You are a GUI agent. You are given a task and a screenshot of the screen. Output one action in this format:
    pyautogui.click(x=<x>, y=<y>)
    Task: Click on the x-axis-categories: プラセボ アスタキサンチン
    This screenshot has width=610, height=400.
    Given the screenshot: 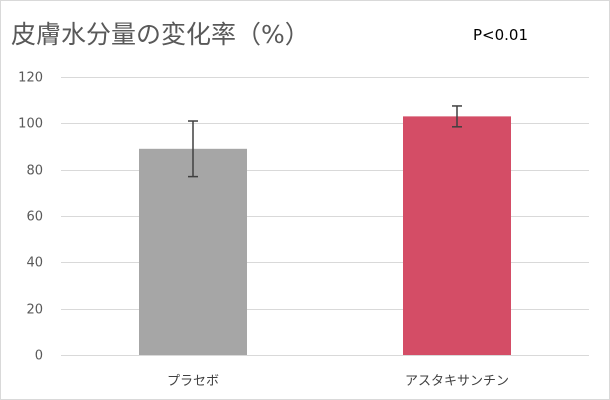 What is the action you would take?
    pyautogui.click(x=338, y=381)
    